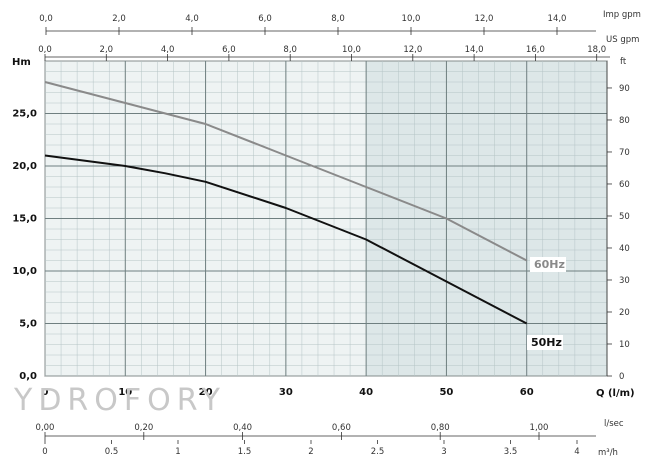 This screenshot has height=457, width=651. Describe the element at coordinates (440, 428) in the screenshot. I see `l-sec-tick-label: 0,80` at that location.